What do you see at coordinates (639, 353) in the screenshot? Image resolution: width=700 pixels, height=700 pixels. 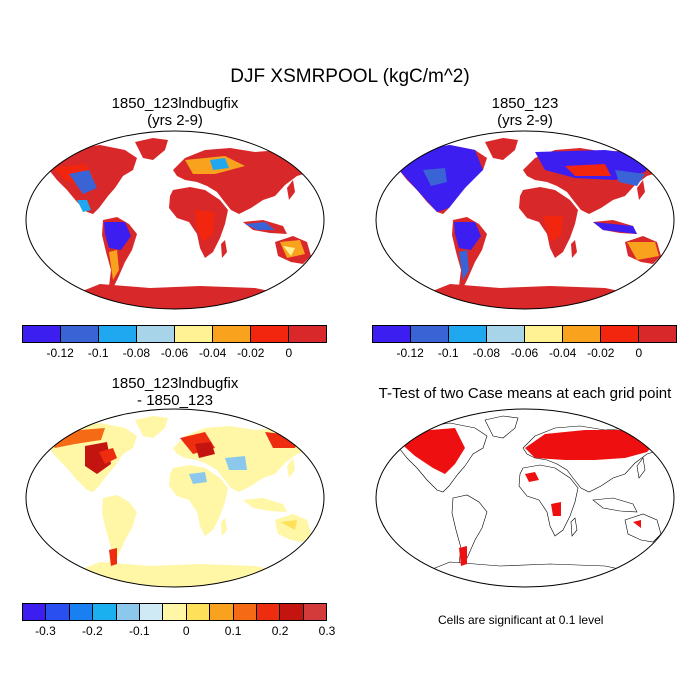 I see `colorbar-panel-2-tick-label: 0` at bounding box center [639, 353].